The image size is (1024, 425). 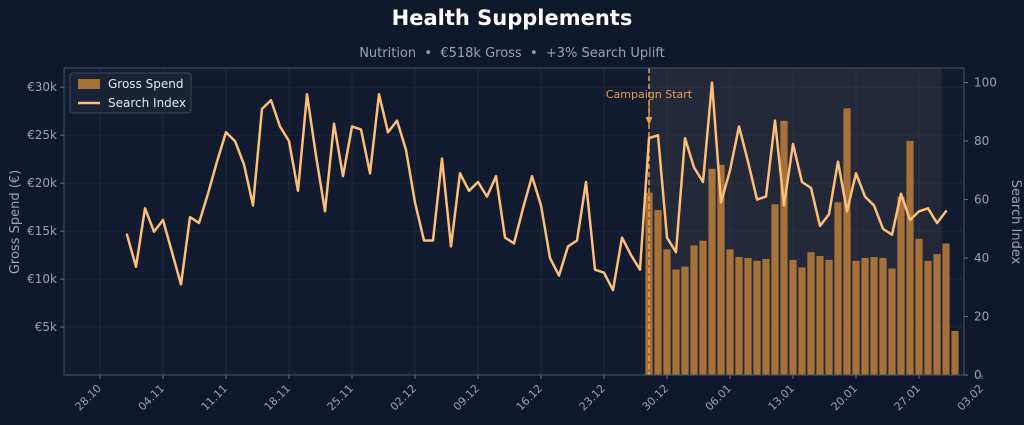 What do you see at coordinates (907, 397) in the screenshot?
I see `x-tick-label: 27.01` at bounding box center [907, 397].